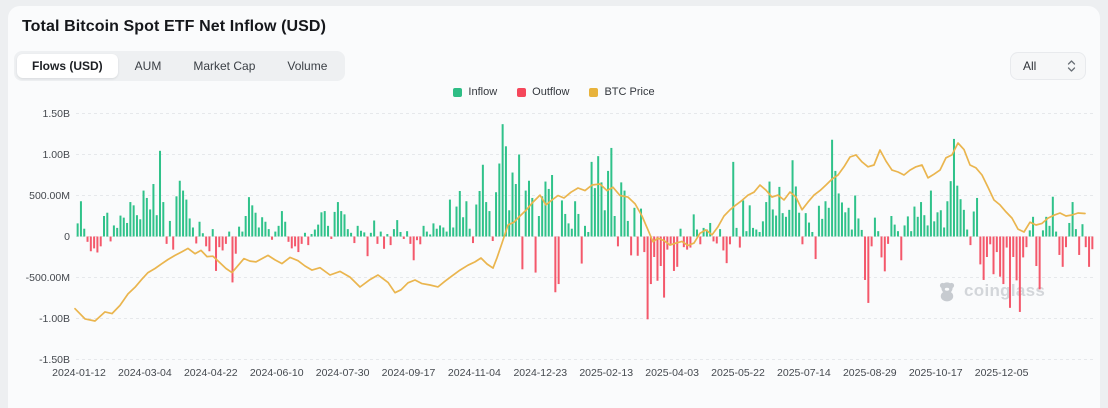  Describe the element at coordinates (594, 92) in the screenshot. I see `btc-price-swatch-icon` at that location.